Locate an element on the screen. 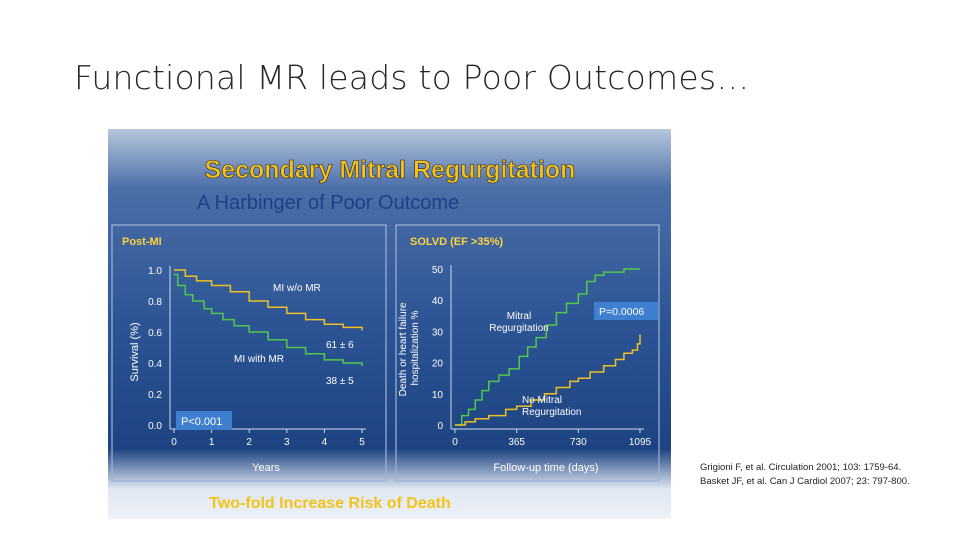  right-ylabel: Death or heart failure hospitalization % is located at coordinates (409, 348).